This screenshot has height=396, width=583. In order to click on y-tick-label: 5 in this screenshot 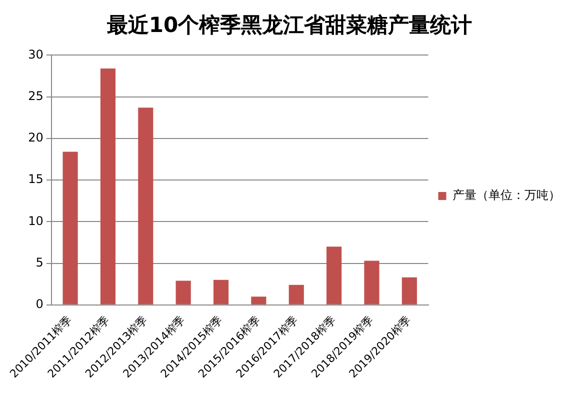, I will do `click(40, 262)`.